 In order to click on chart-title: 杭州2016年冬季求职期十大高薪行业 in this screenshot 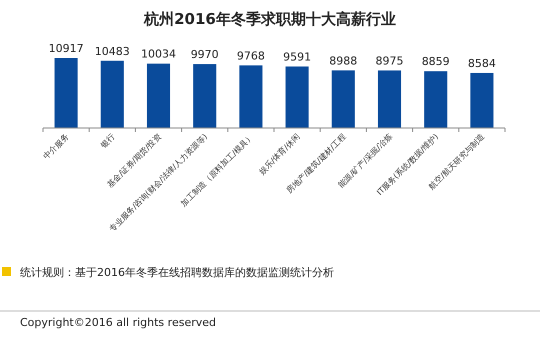, I will do `click(269, 19)`.